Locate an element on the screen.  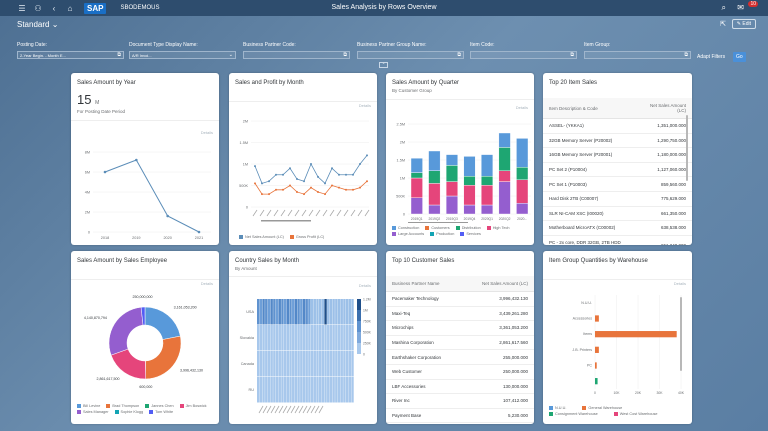
legend-item: Consignment Warehouse is located at coordinates (573, 414).